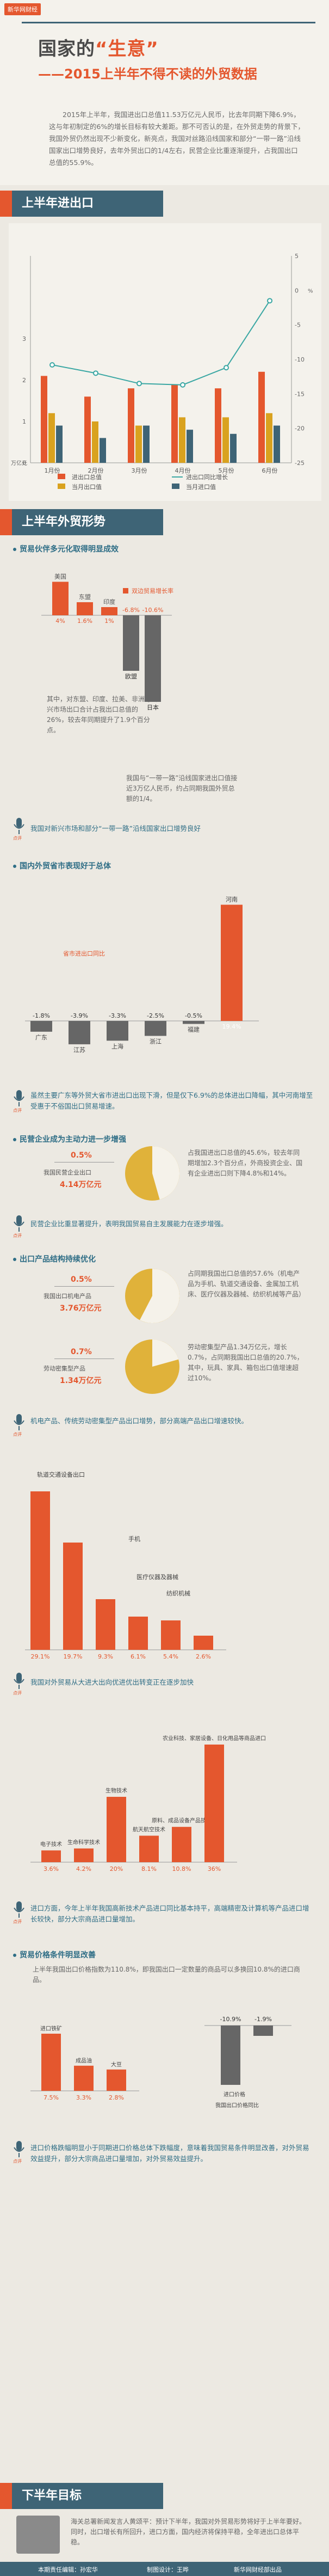 The height and width of the screenshot is (2576, 329). What do you see at coordinates (24, 421) in the screenshot?
I see `y-tick-label: 1` at bounding box center [24, 421].